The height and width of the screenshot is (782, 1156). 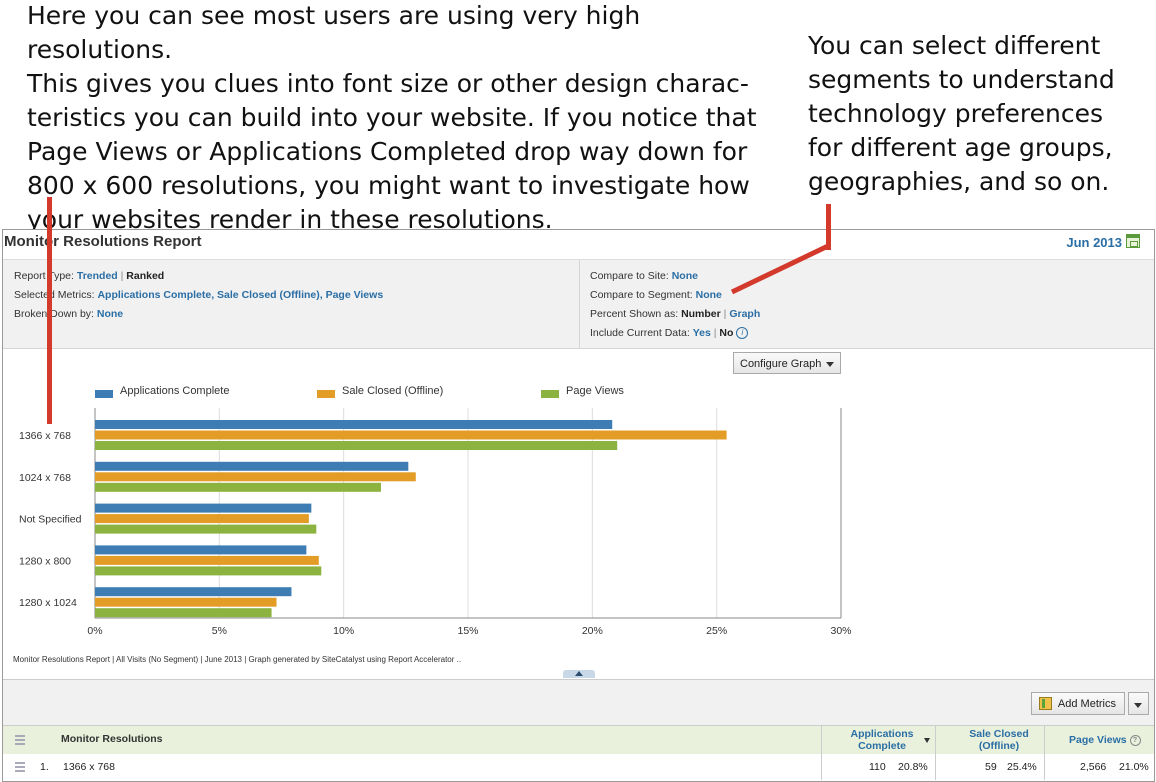 I want to click on x-tick-label: 5%, so click(x=219, y=631).